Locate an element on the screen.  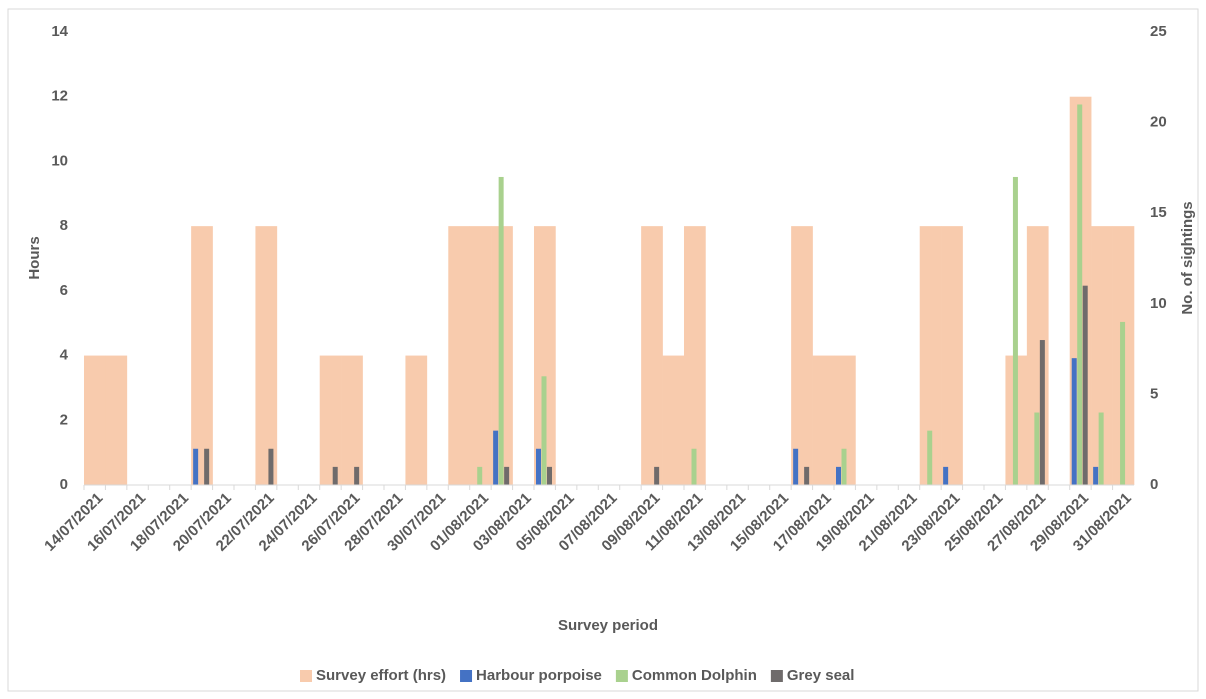
y2-axis-label: No. of sightings is located at coordinates (1187, 257).